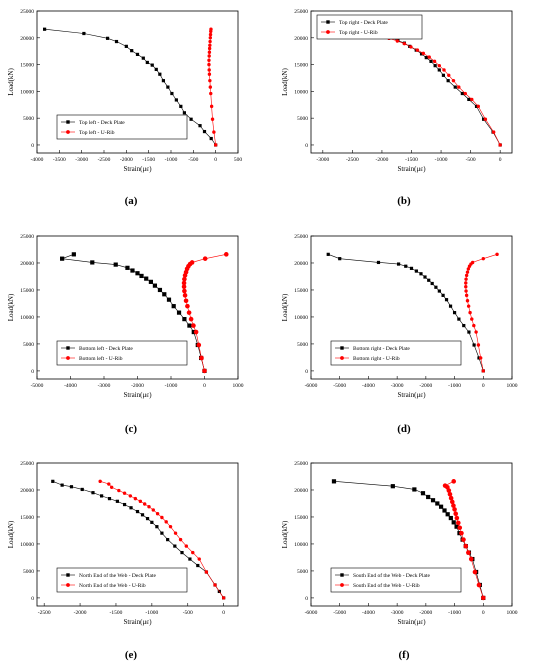  Describe the element at coordinates (112, 585) in the screenshot. I see `legend-label: North End of the Web - U-Rib` at that location.